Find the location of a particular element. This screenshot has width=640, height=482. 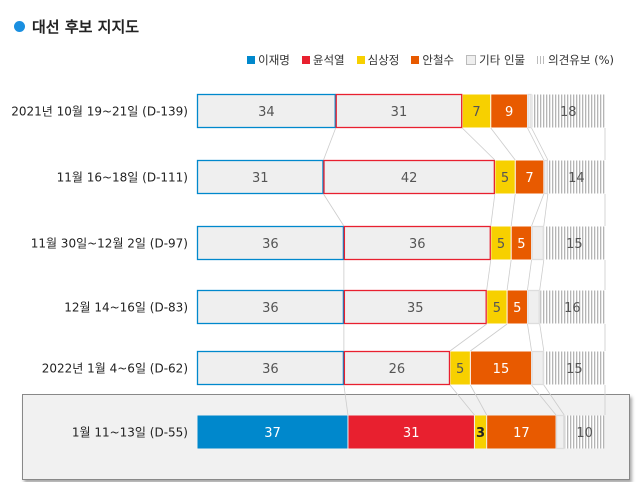

data-label: 9 is located at coordinates (509, 112).